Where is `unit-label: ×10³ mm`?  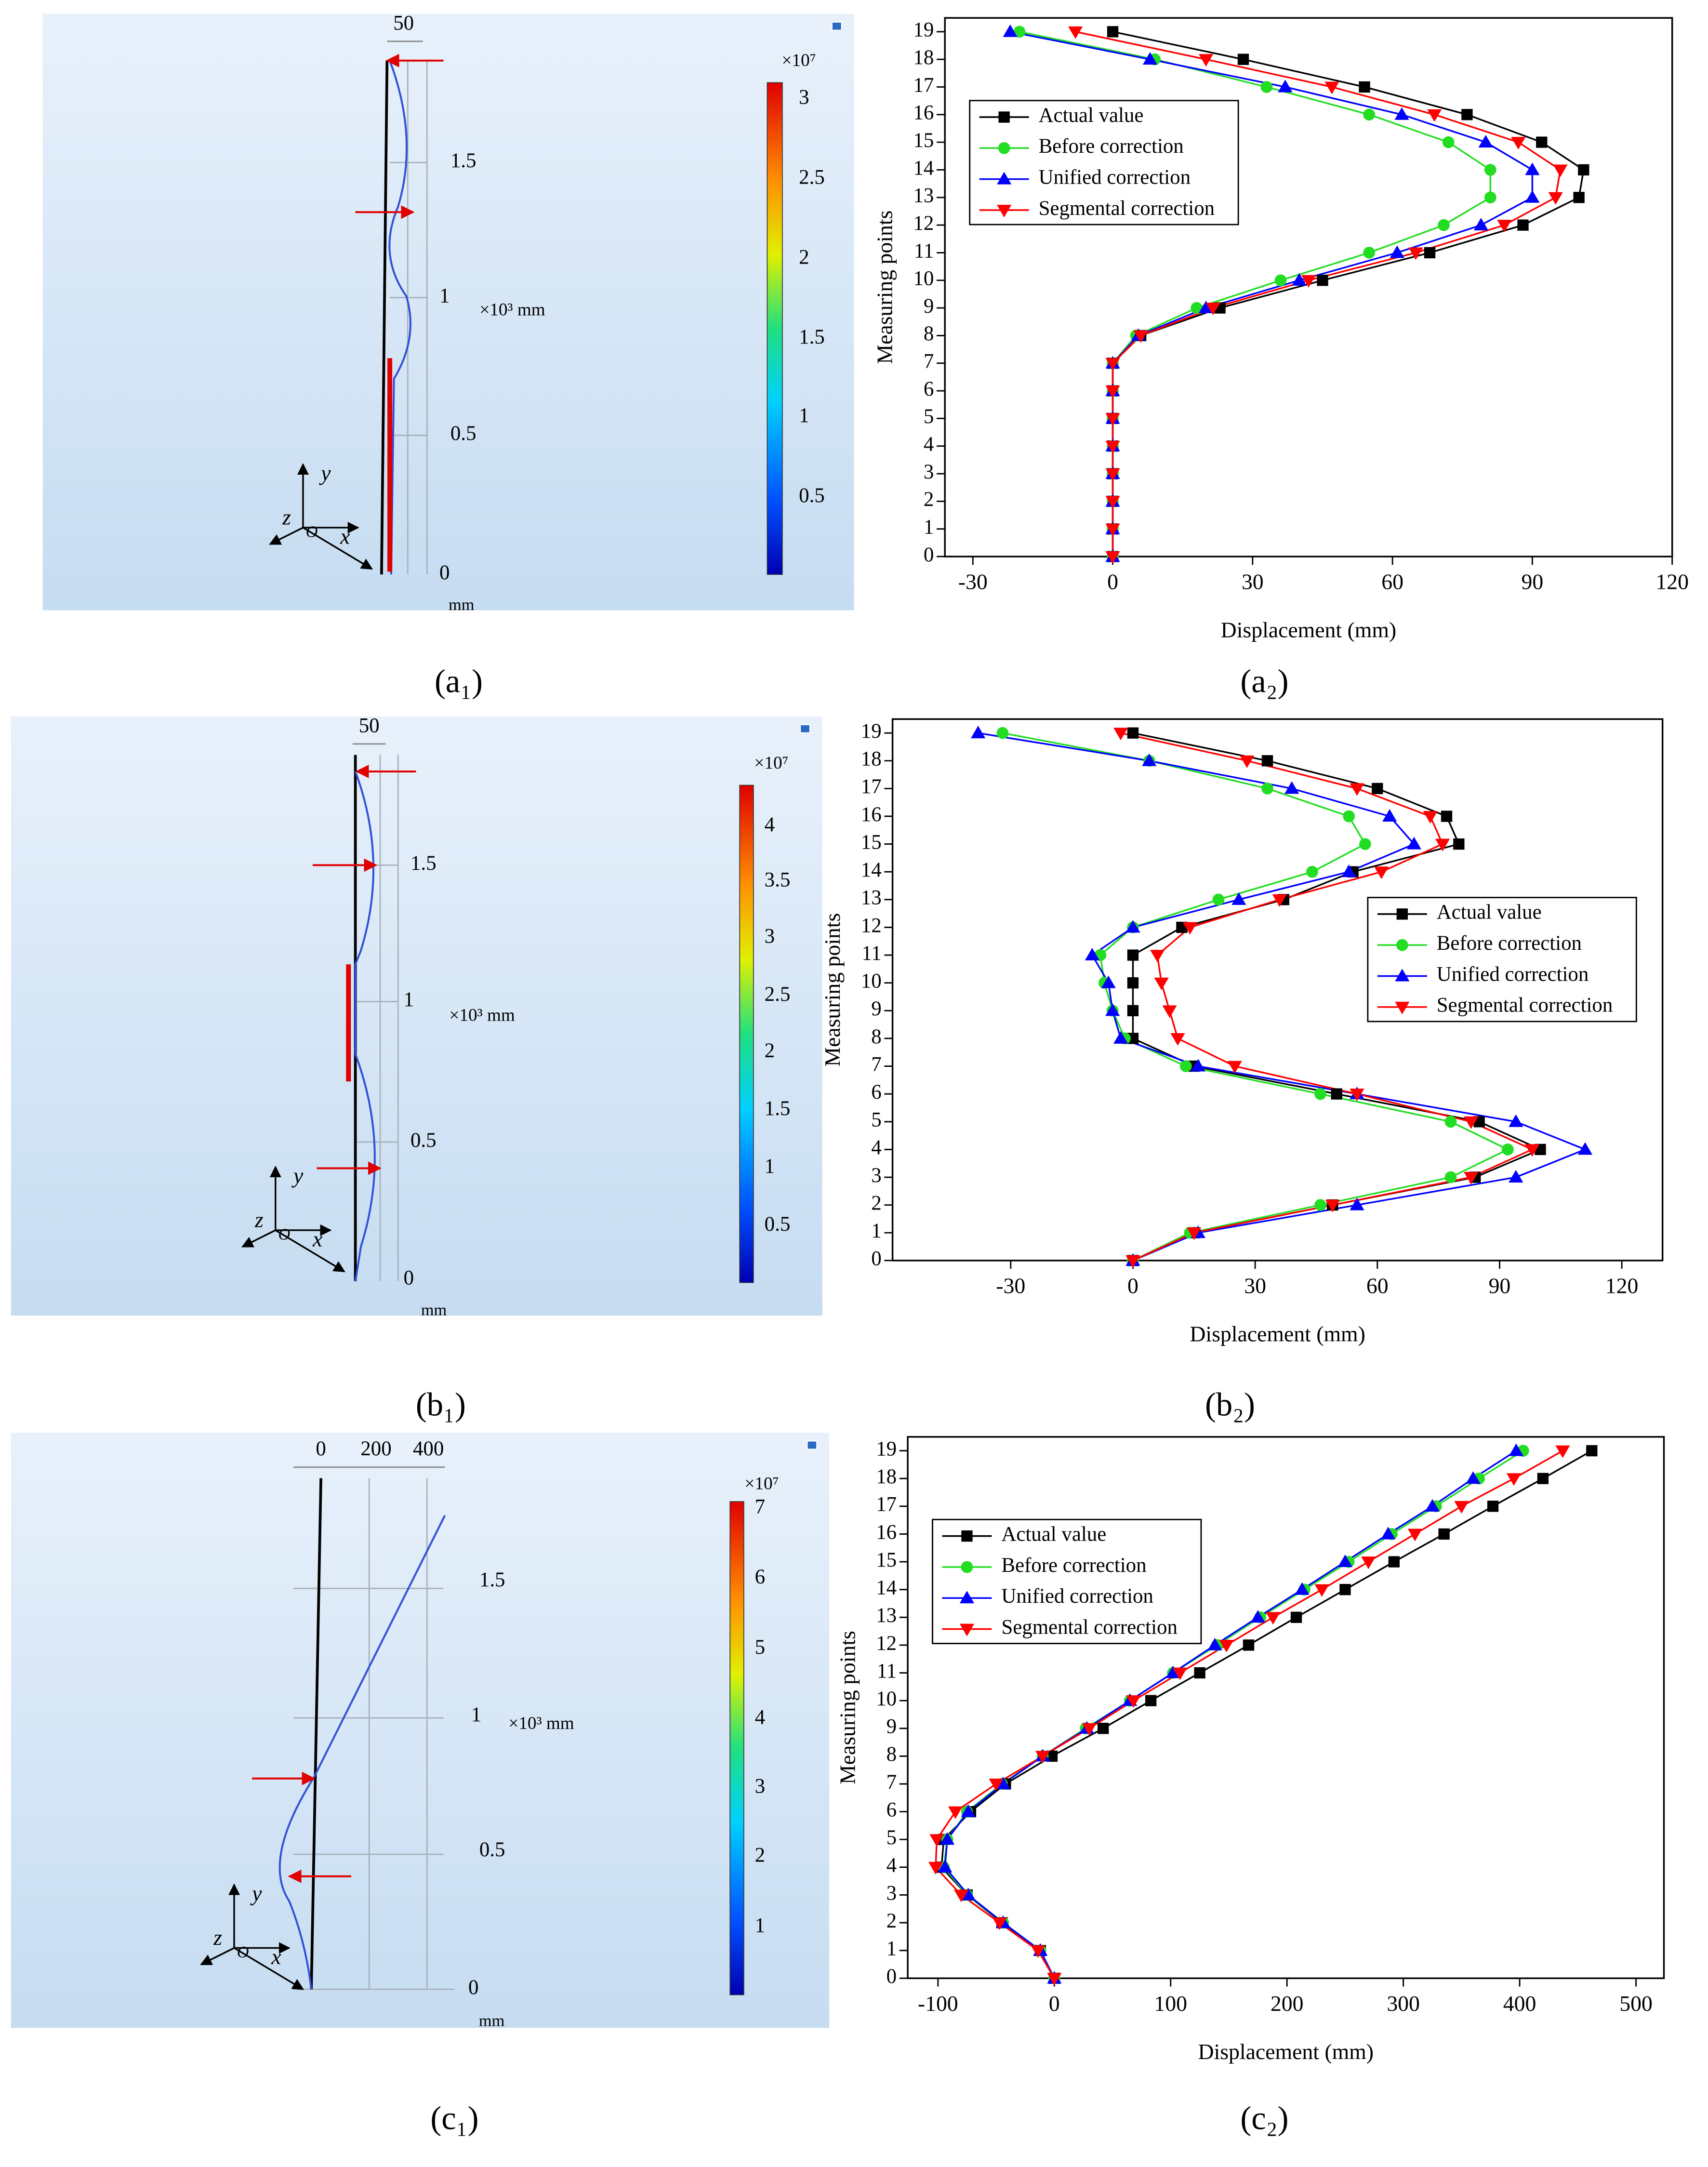 unit-label: ×10³ mm is located at coordinates (541, 1723).